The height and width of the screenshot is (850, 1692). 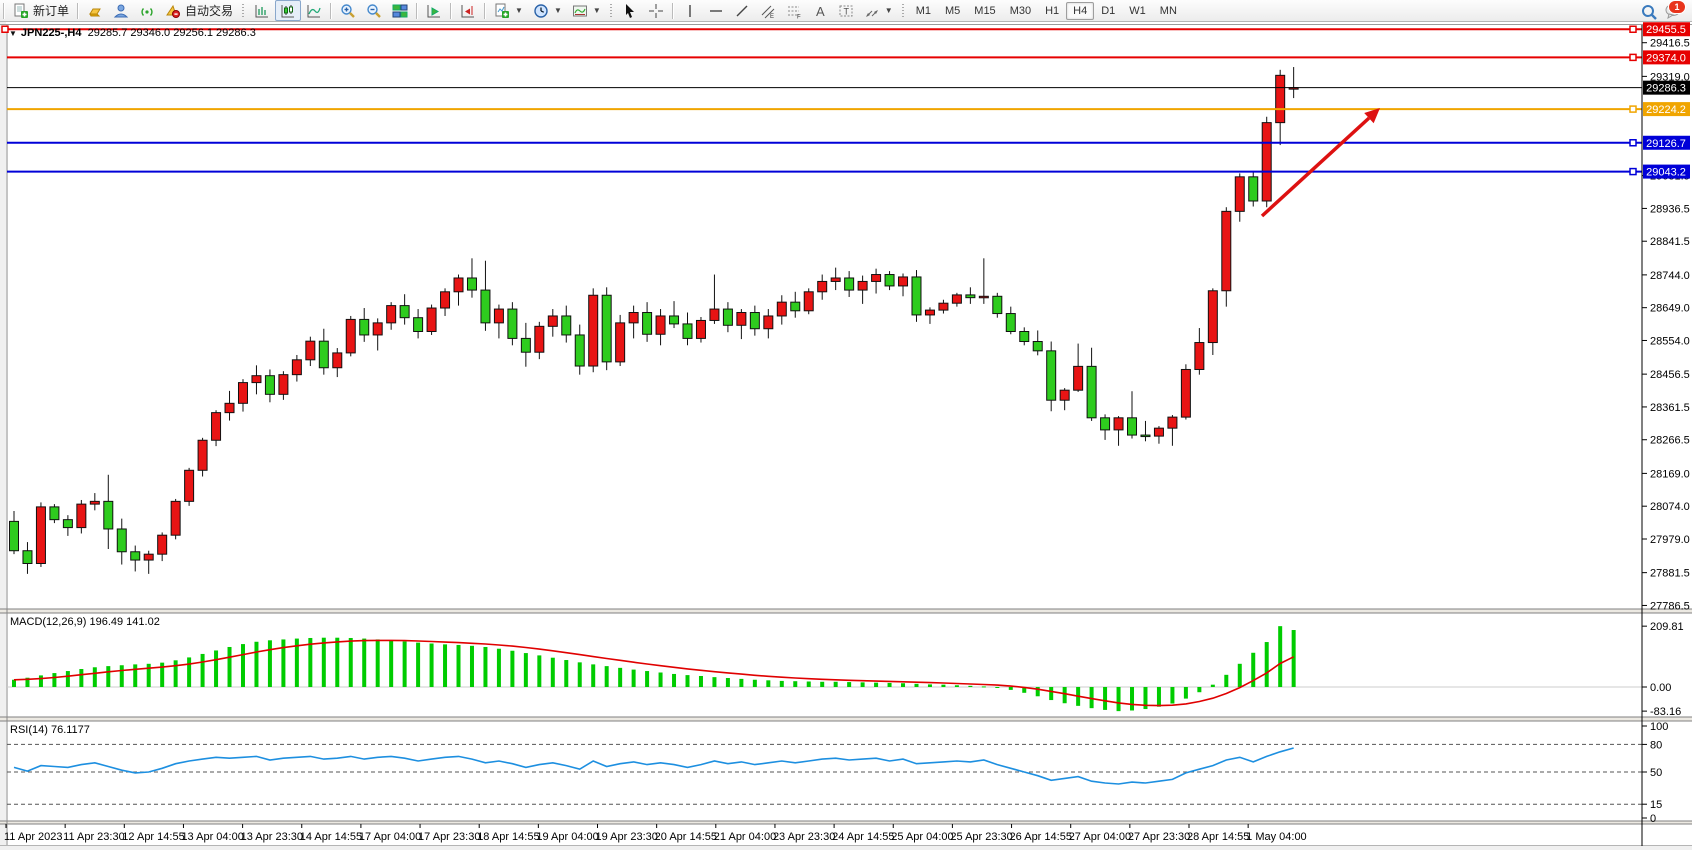 What do you see at coordinates (95, 10) in the screenshot?
I see `gold-button` at bounding box center [95, 10].